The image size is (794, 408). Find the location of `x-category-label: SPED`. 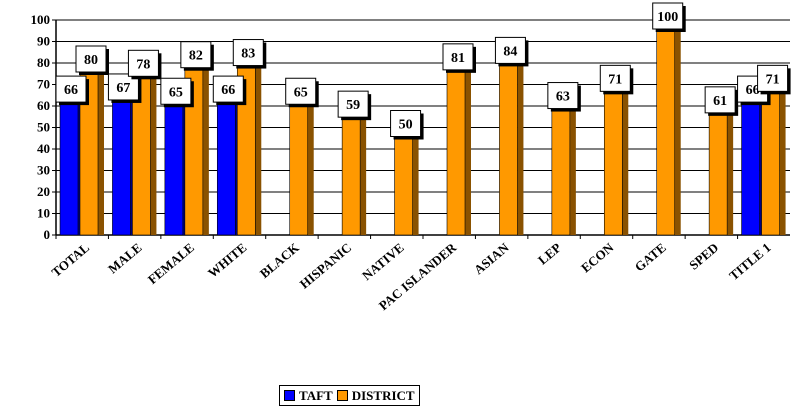

x-category-label: SPED is located at coordinates (703, 256).